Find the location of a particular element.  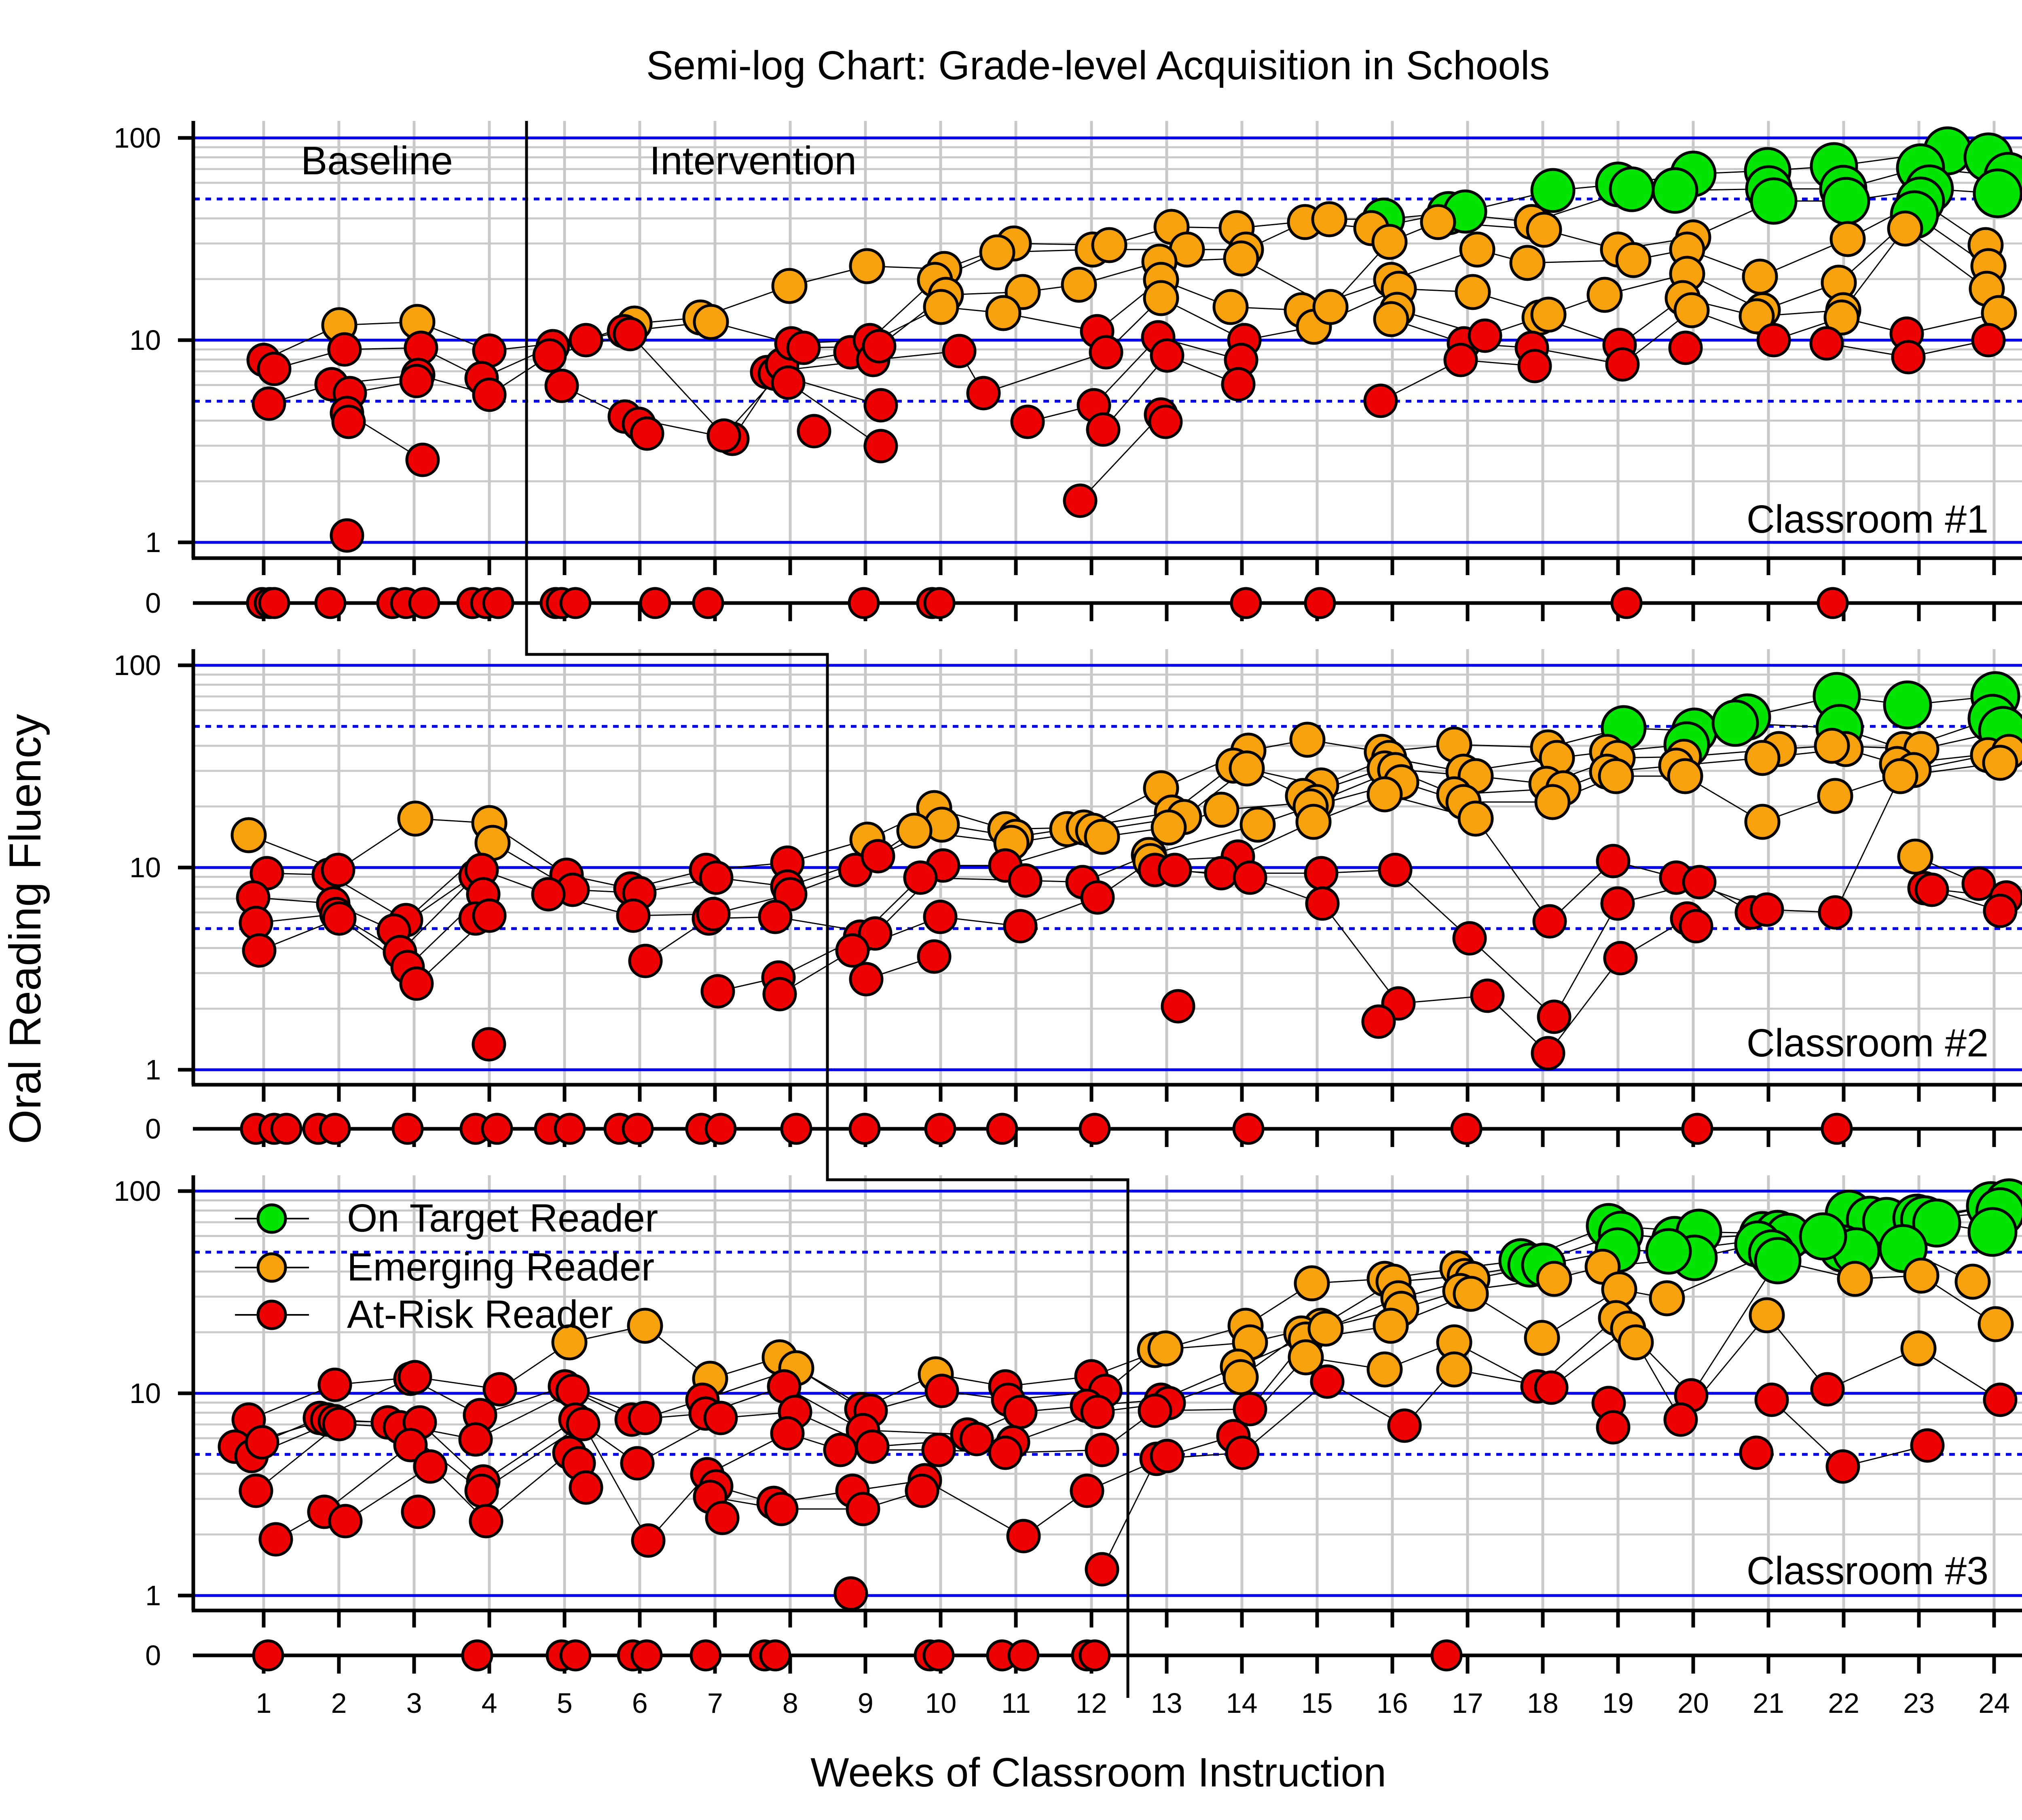

svg-text: 11 is located at coordinates (1016, 1703).